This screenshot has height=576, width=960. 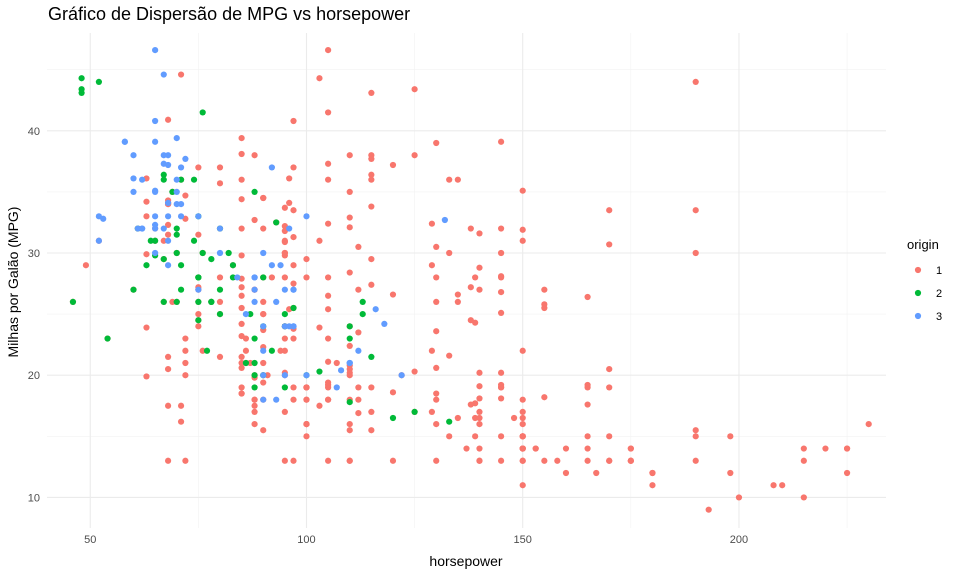 What do you see at coordinates (523, 540) in the screenshot?
I see `x-tick-label: 150` at bounding box center [523, 540].